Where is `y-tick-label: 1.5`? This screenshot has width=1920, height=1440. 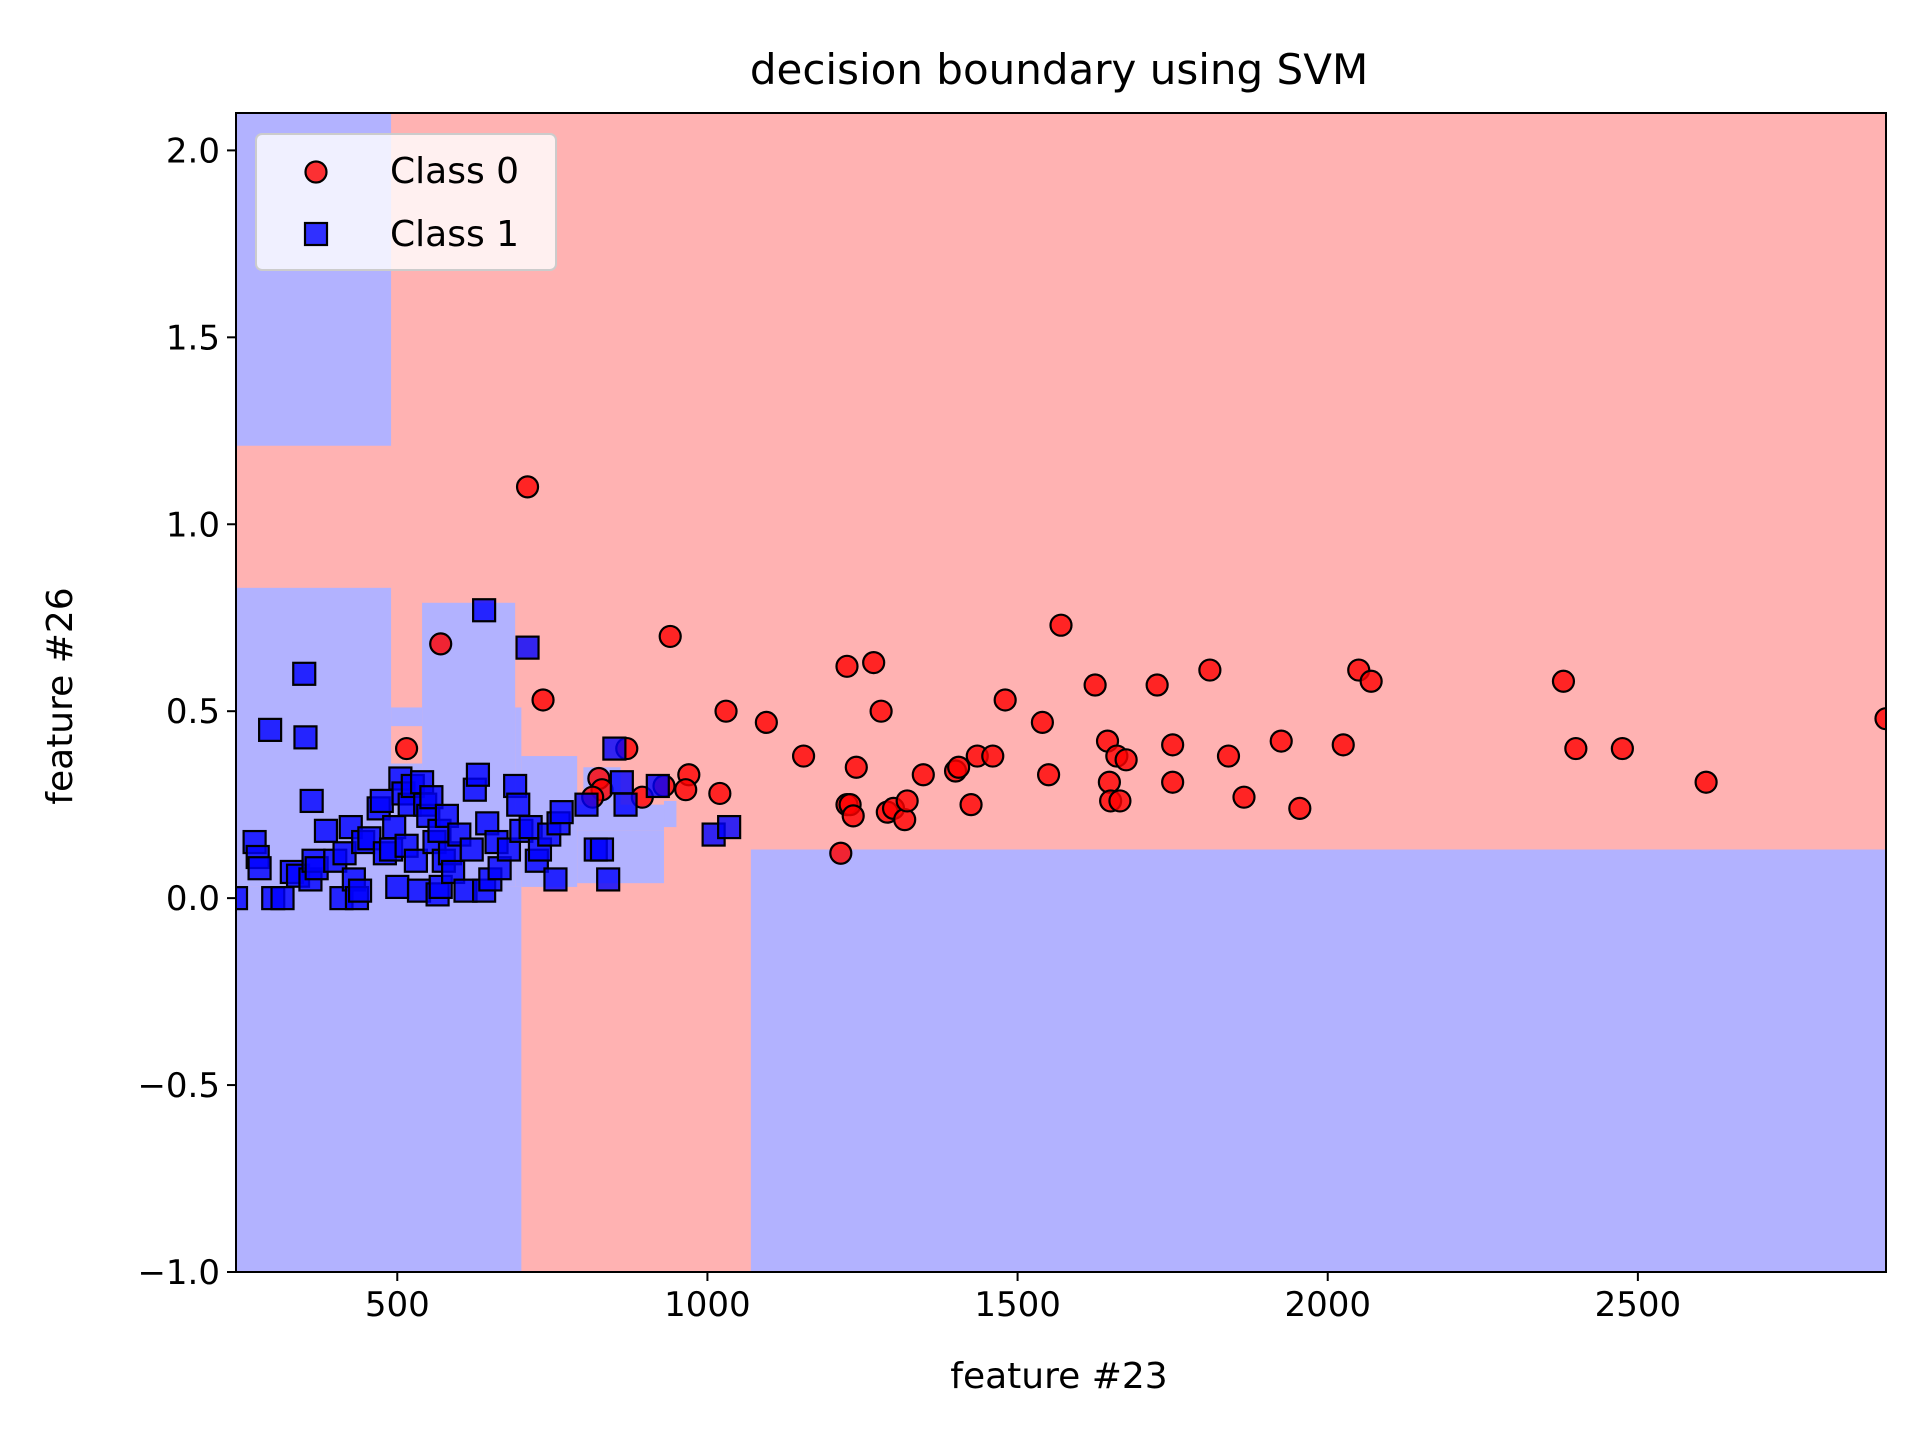
y-tick-label: 1.5 is located at coordinates (193, 338).